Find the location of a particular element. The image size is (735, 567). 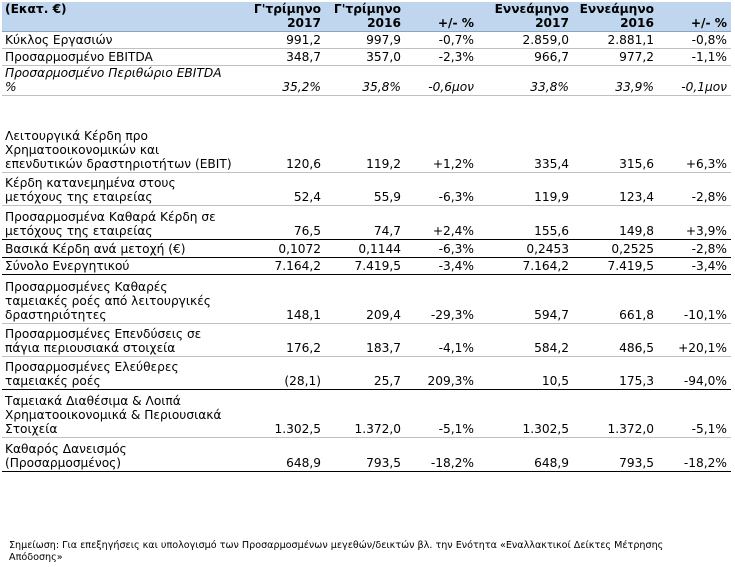

9m-2017-header: Εννεάμηνο 2017 is located at coordinates (530, 17).